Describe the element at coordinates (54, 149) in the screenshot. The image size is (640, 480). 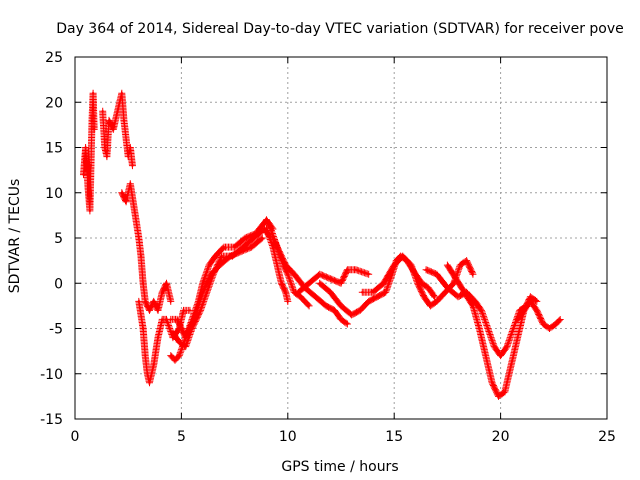
I see `y-tick-label: 15` at that location.